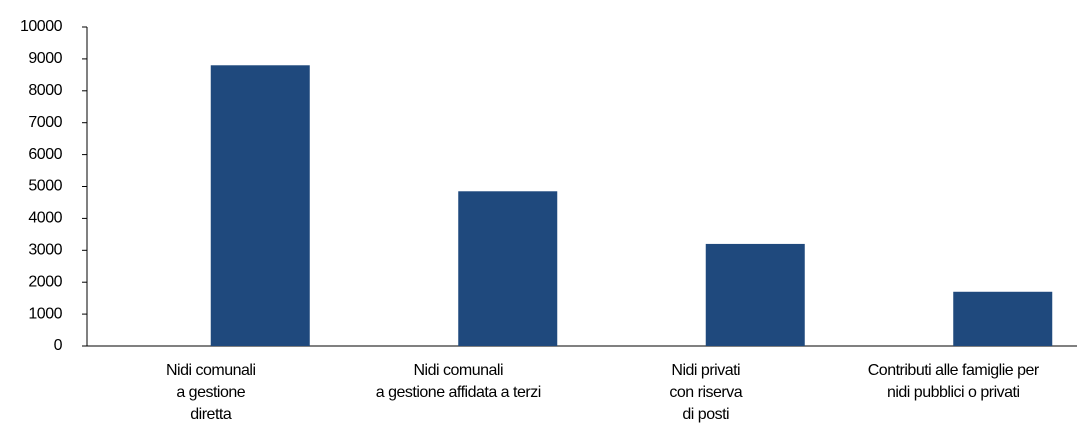 This screenshot has height=446, width=1077. I want to click on y-tick-label: 9000, so click(45, 58).